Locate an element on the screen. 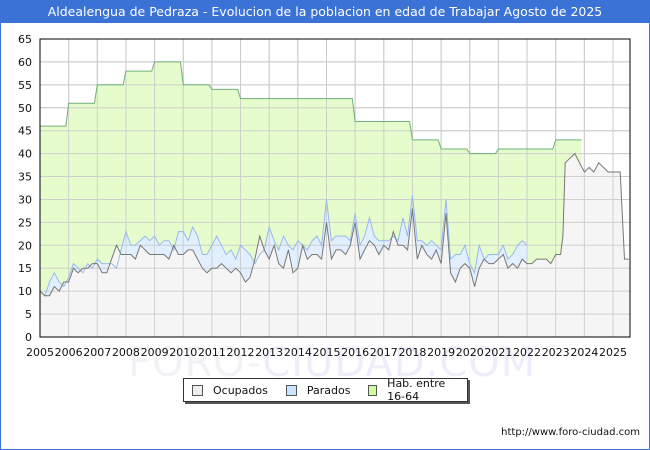  ocupados-swatch-icon is located at coordinates (197, 390).